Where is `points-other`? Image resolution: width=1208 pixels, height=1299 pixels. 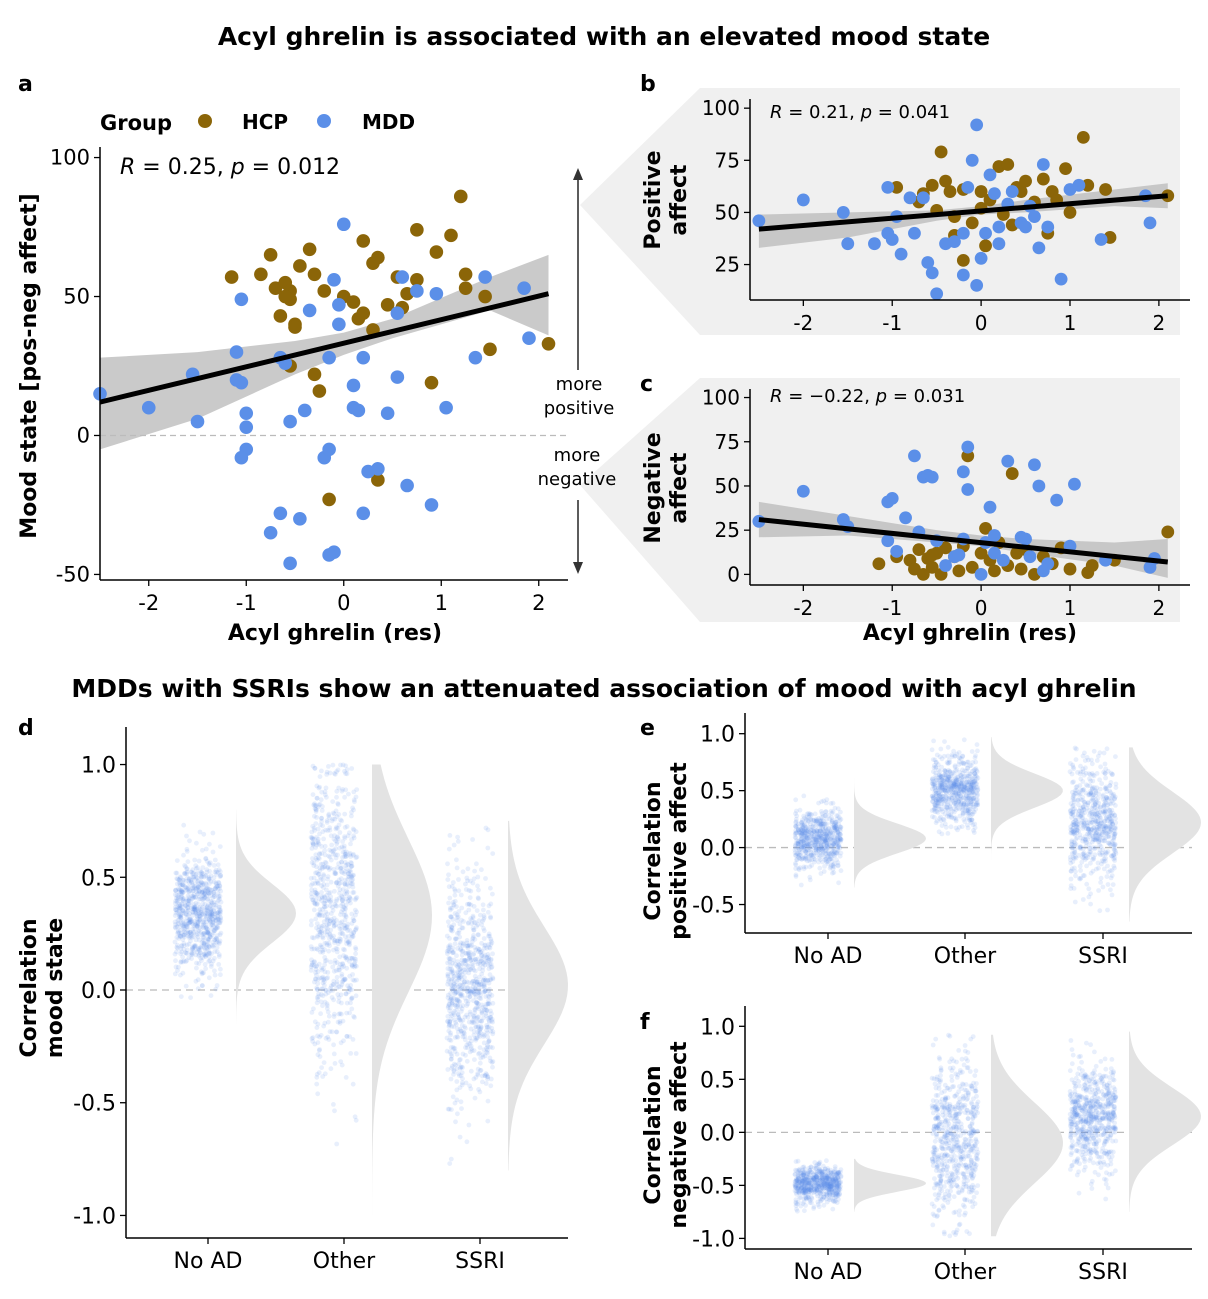 points-other is located at coordinates (334, 954).